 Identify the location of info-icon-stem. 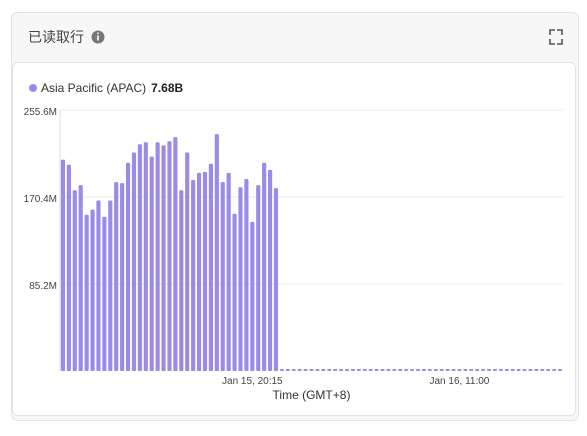
(98, 38).